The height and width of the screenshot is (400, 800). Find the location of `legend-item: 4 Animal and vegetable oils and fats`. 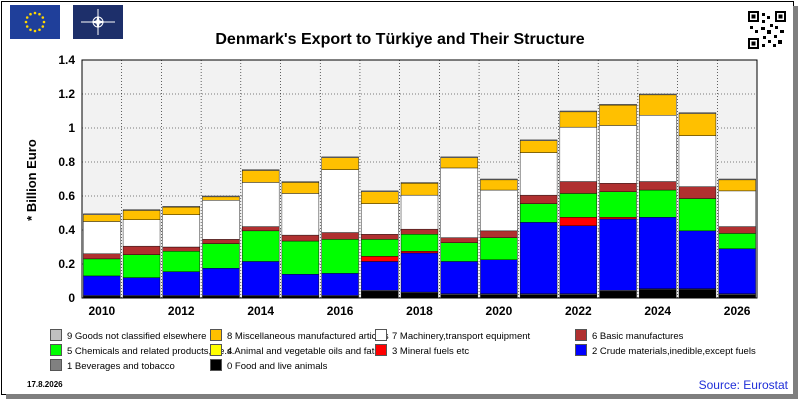

legend-item: 4 Animal and vegetable oils and fats is located at coordinates (295, 351).